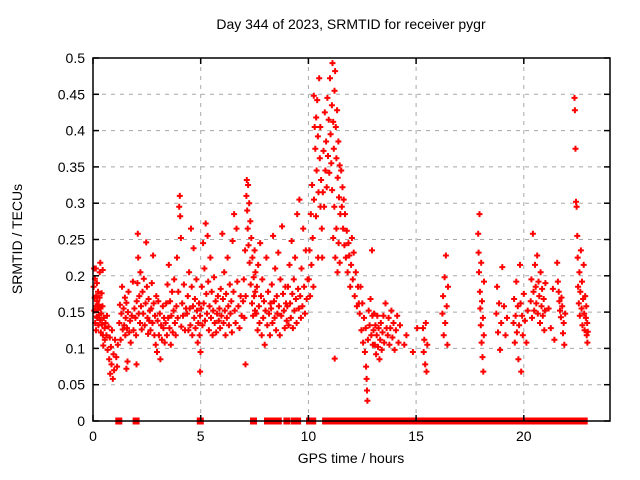  I want to click on y-tick-label: 0.35, so click(71, 167).